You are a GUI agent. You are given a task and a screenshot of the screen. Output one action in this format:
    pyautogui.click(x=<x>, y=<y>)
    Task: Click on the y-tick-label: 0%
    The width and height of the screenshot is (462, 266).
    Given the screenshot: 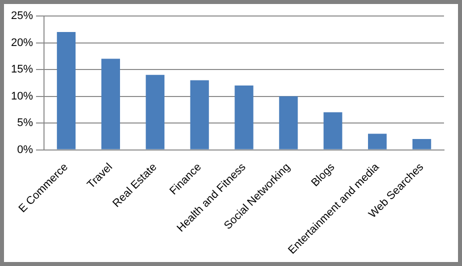 What is the action you would take?
    pyautogui.click(x=25, y=150)
    